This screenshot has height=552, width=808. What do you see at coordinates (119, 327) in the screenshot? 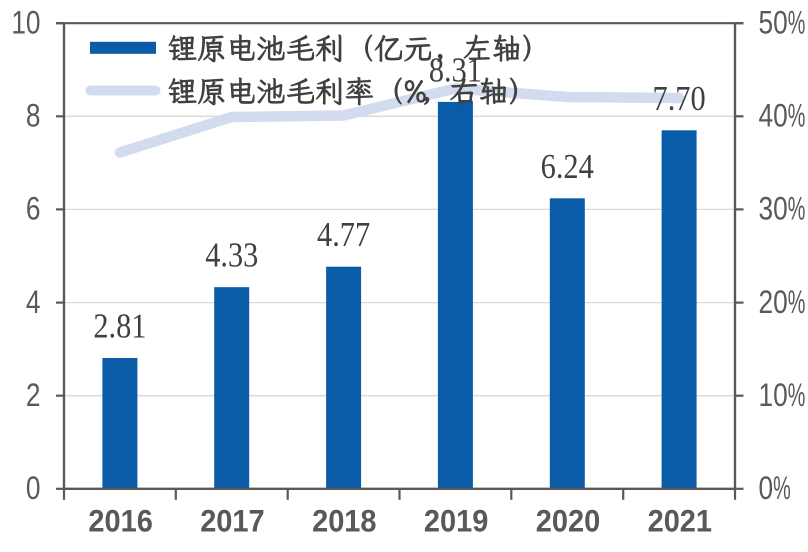
I see `svg-text: 2.81` at bounding box center [119, 327].